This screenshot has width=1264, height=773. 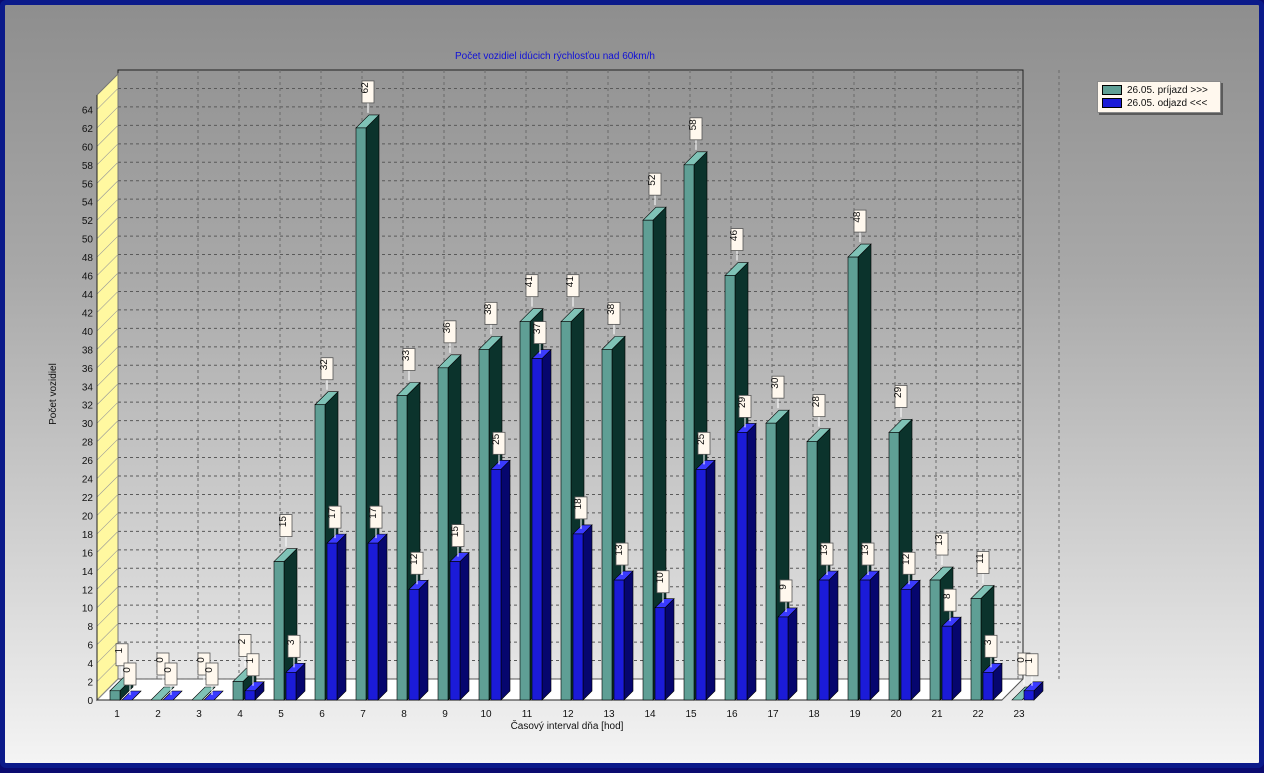 What do you see at coordinates (119, 651) in the screenshot?
I see `data-label-prijazd: 1` at bounding box center [119, 651].